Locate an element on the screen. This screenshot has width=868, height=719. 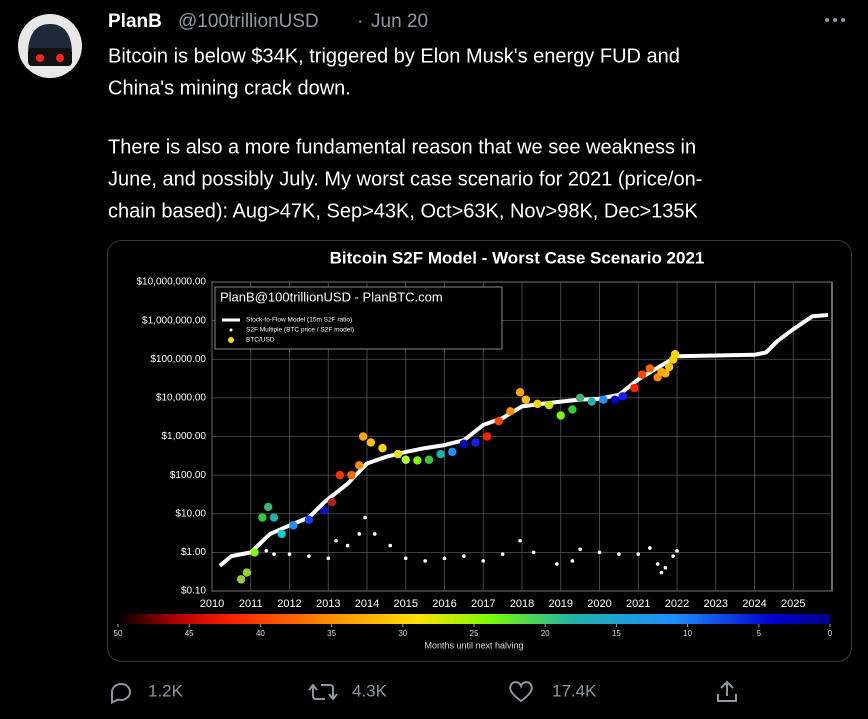
colorbar is located at coordinates (474, 619).